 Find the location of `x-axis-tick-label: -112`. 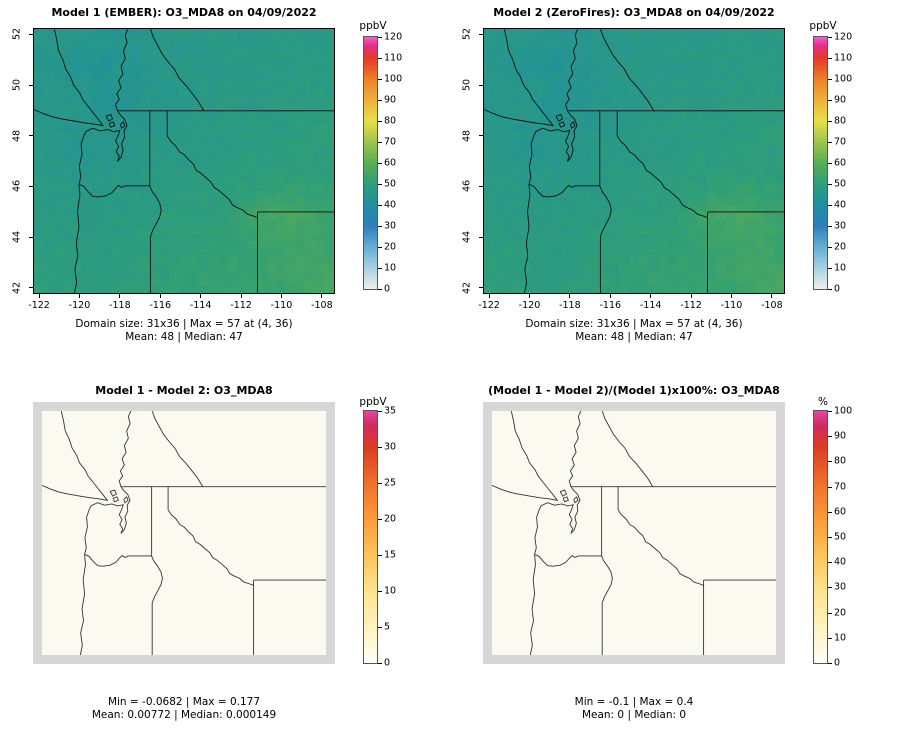

x-axis-tick-label: -112 is located at coordinates (691, 305).